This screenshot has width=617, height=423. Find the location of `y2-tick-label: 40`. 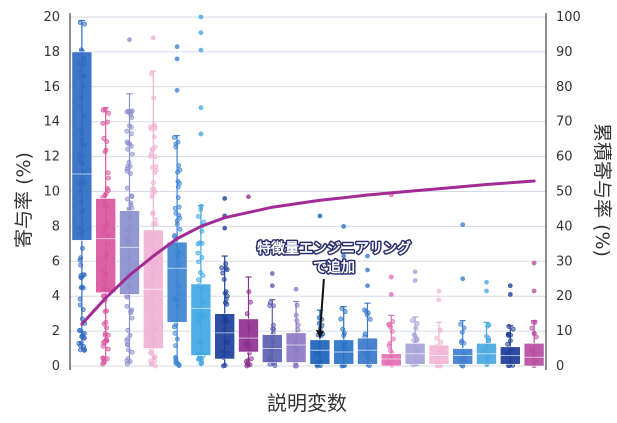

y2-tick-label: 40 is located at coordinates (564, 226).